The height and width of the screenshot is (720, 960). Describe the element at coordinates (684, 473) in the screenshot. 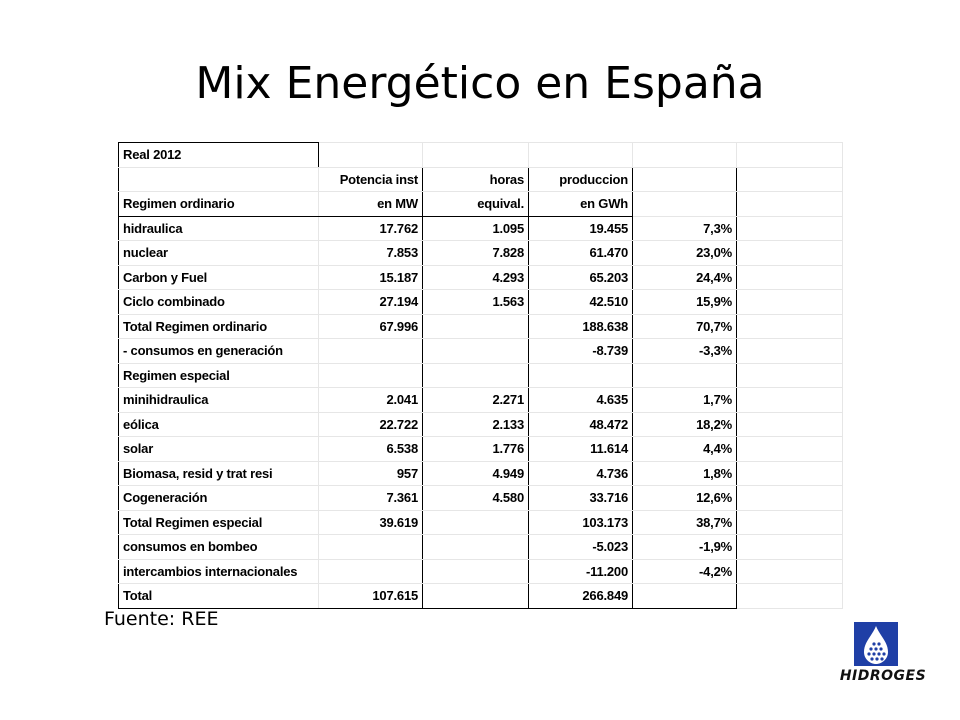

I see `row-value: 1,8%` at that location.